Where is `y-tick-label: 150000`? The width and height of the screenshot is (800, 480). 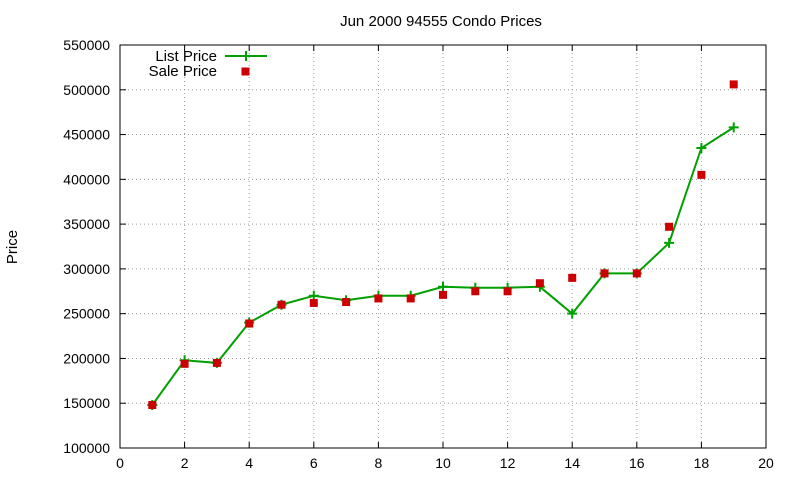 y-tick-label: 150000 is located at coordinates (86, 403).